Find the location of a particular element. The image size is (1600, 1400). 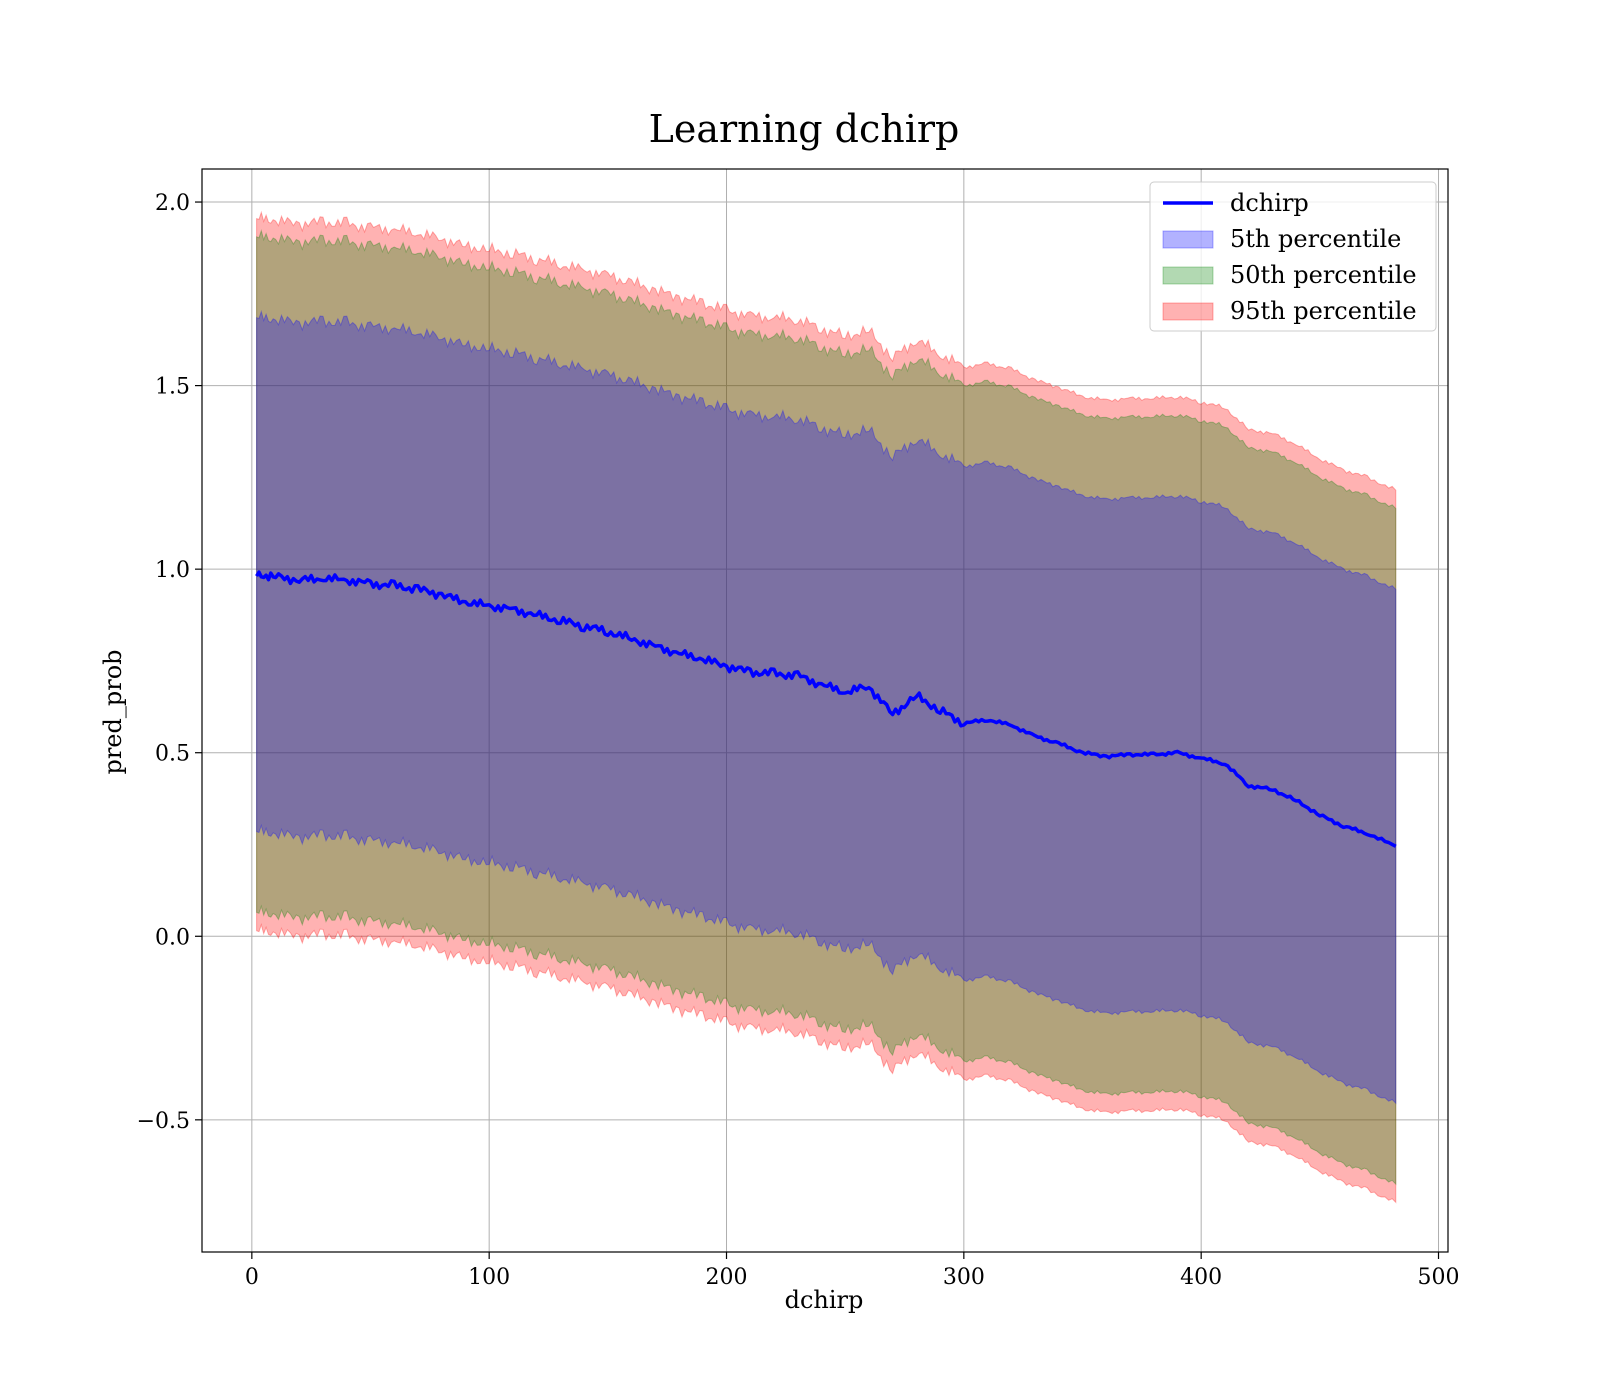

legend-label: 5th percentile is located at coordinates (1315, 239).